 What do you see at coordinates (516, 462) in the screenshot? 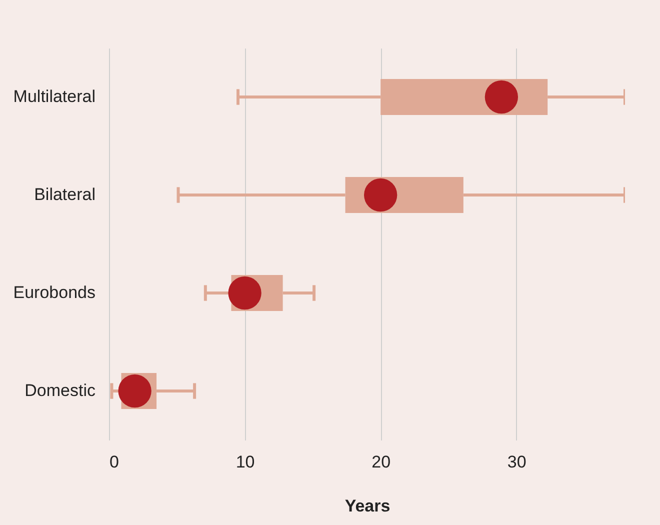
I see `x-tick-label: 30` at bounding box center [516, 462].